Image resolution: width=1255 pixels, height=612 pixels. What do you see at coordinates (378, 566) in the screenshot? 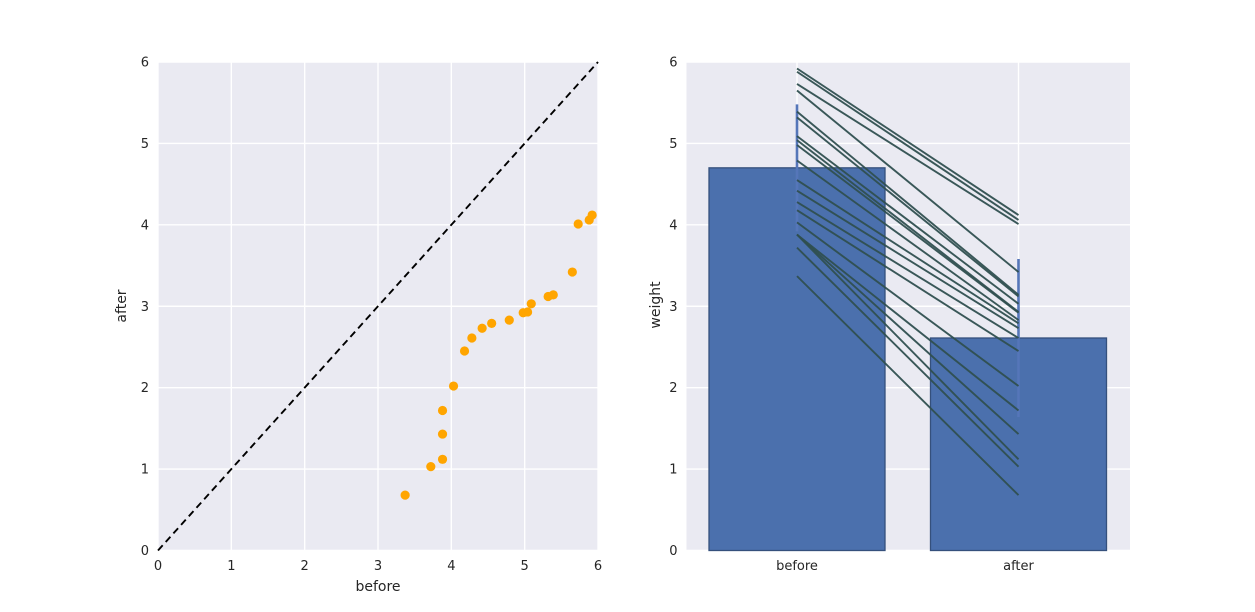
I see `left-x-tick-label: 3` at bounding box center [378, 566].